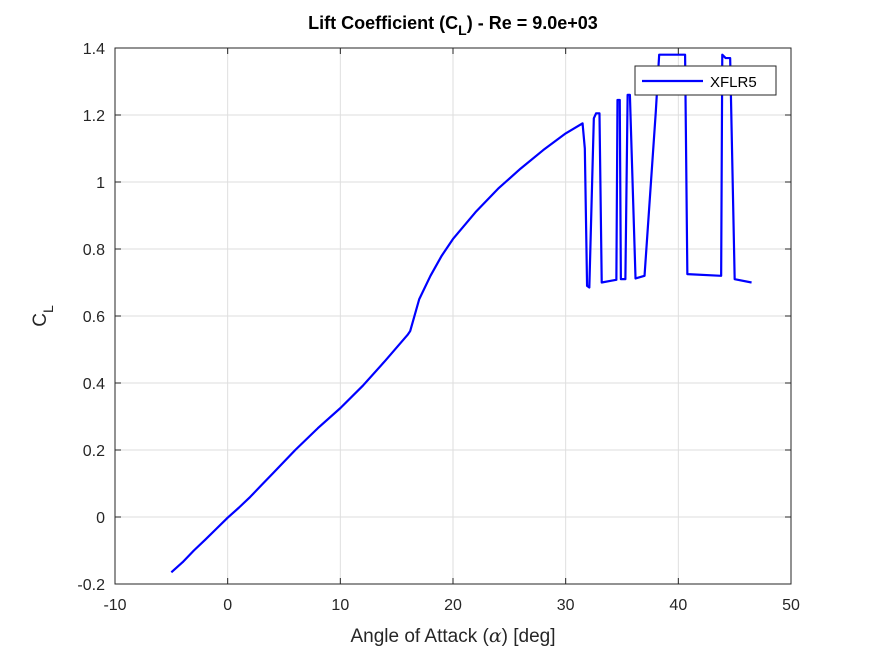  What do you see at coordinates (791, 605) in the screenshot?
I see `x-tick-label: 50` at bounding box center [791, 605].